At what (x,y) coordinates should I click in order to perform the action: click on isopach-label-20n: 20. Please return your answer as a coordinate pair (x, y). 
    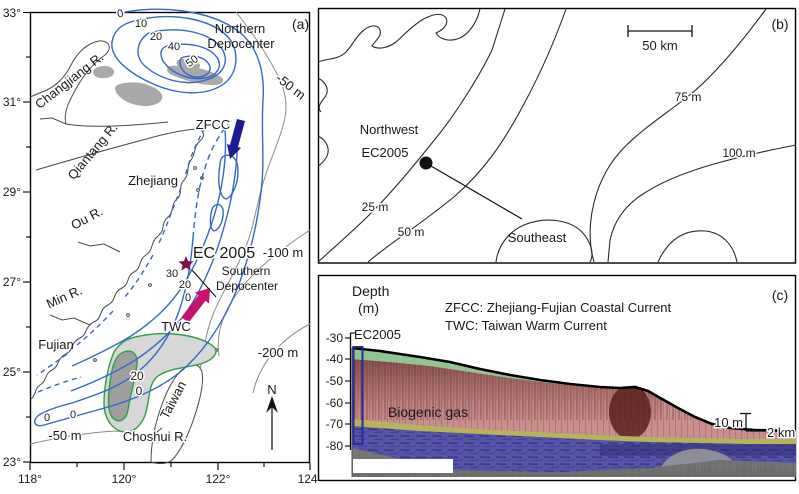
    Looking at the image, I should click on (156, 37).